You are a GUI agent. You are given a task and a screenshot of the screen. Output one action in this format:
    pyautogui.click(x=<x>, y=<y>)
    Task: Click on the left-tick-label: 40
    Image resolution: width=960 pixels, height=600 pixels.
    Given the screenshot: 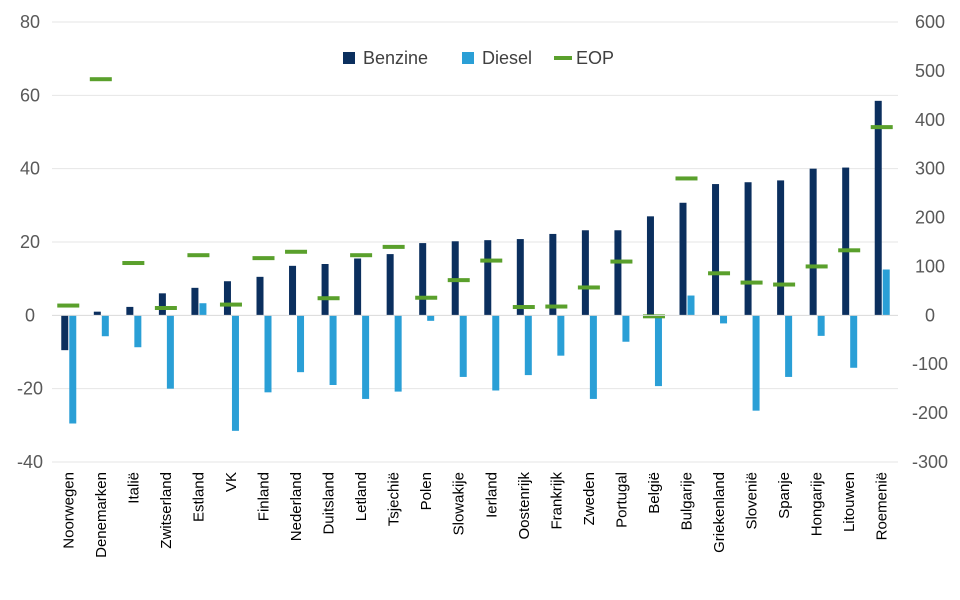 What is the action you would take?
    pyautogui.click(x=30, y=169)
    